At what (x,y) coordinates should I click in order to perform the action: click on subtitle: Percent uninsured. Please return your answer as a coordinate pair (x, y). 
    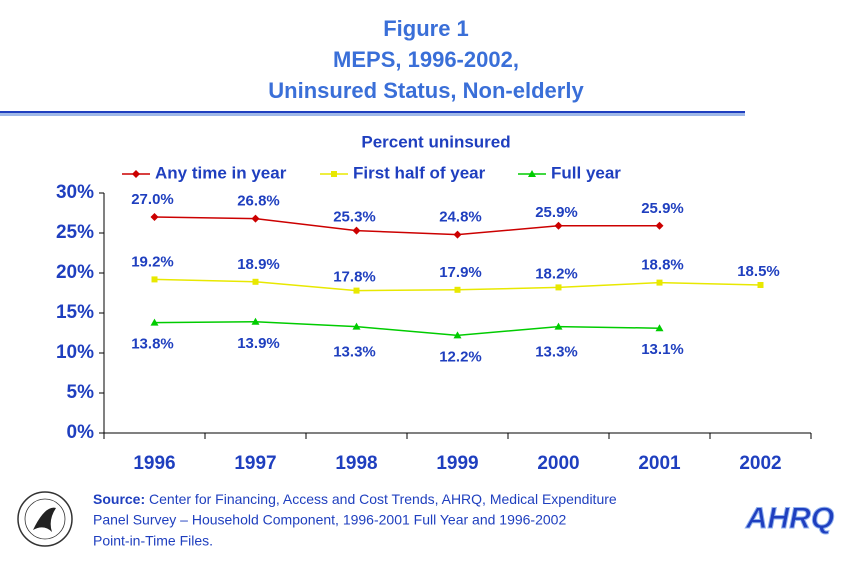
    Looking at the image, I should click on (435, 141).